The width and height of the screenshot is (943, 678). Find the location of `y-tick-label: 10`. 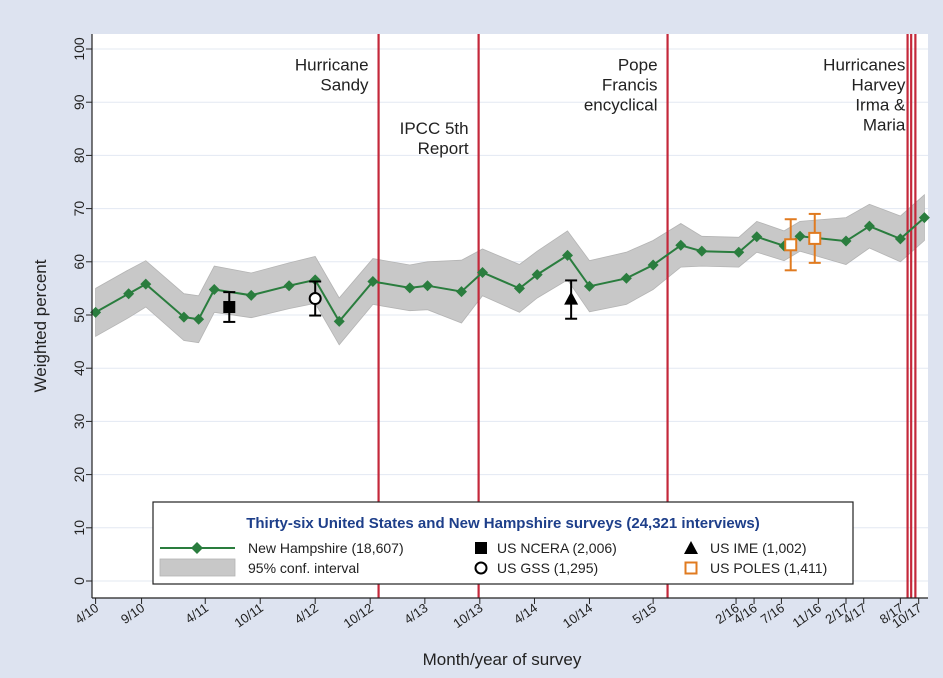

y-tick-label: 10 is located at coordinates (79, 528).